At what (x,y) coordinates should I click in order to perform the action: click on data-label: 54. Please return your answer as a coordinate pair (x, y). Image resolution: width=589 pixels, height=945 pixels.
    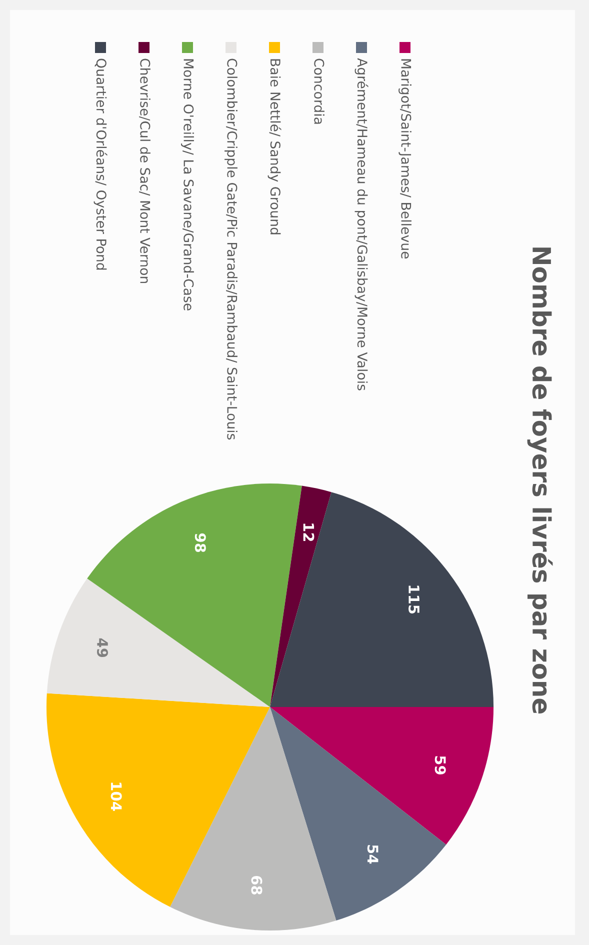
    Looking at the image, I should click on (372, 854).